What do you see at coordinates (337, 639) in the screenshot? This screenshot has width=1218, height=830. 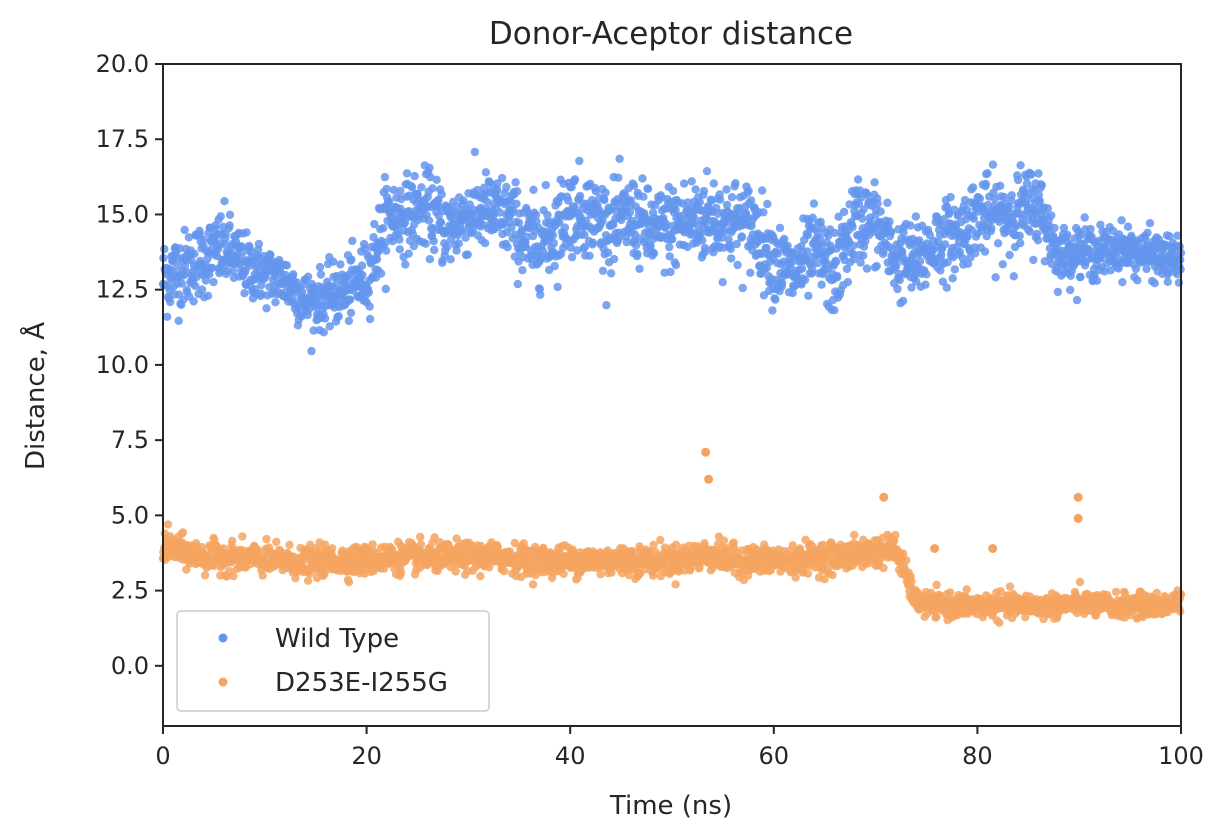 I see `legend-label: Wild Type` at bounding box center [337, 639].